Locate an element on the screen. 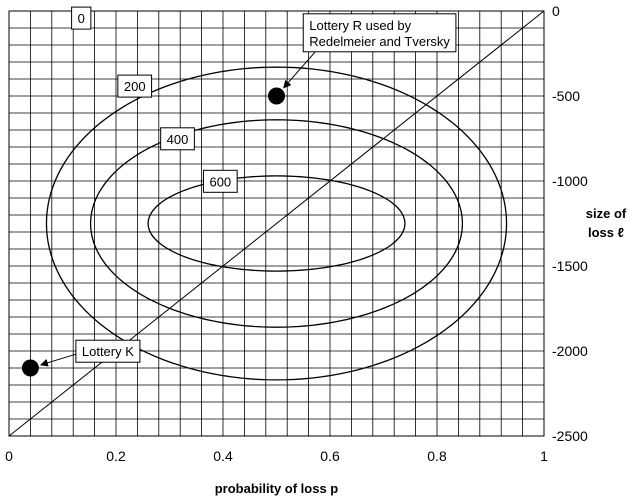 Image resolution: width=629 pixels, height=497 pixels. x-tick-label: 0.4 is located at coordinates (223, 456).